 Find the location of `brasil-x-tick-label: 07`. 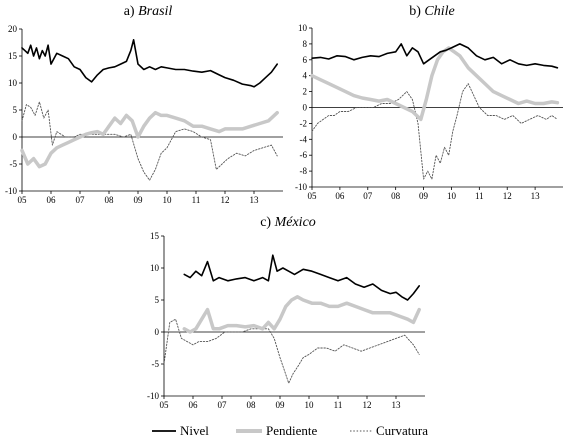

brasil-x-tick-label: 07 is located at coordinates (81, 200).